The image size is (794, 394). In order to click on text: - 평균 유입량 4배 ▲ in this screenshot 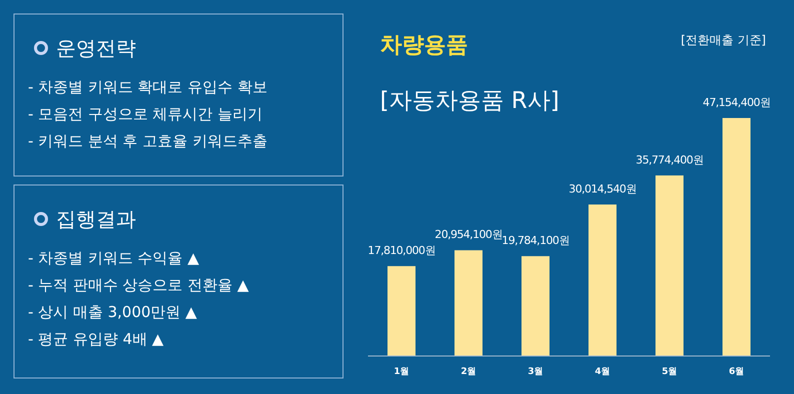, I will do `click(96, 339)`.